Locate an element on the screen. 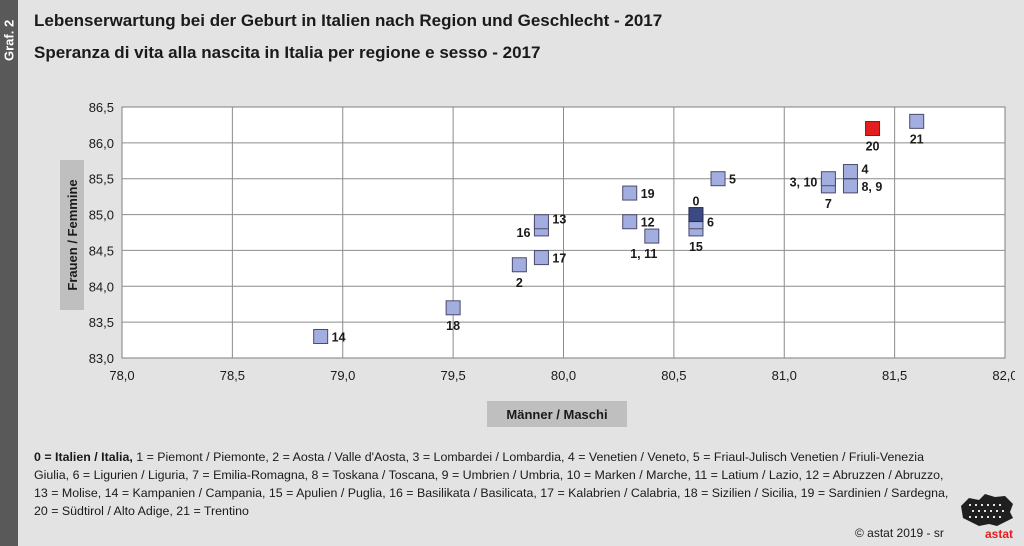 Image resolution: width=1024 pixels, height=546 pixels. data-point-label: 0 is located at coordinates (695, 202).